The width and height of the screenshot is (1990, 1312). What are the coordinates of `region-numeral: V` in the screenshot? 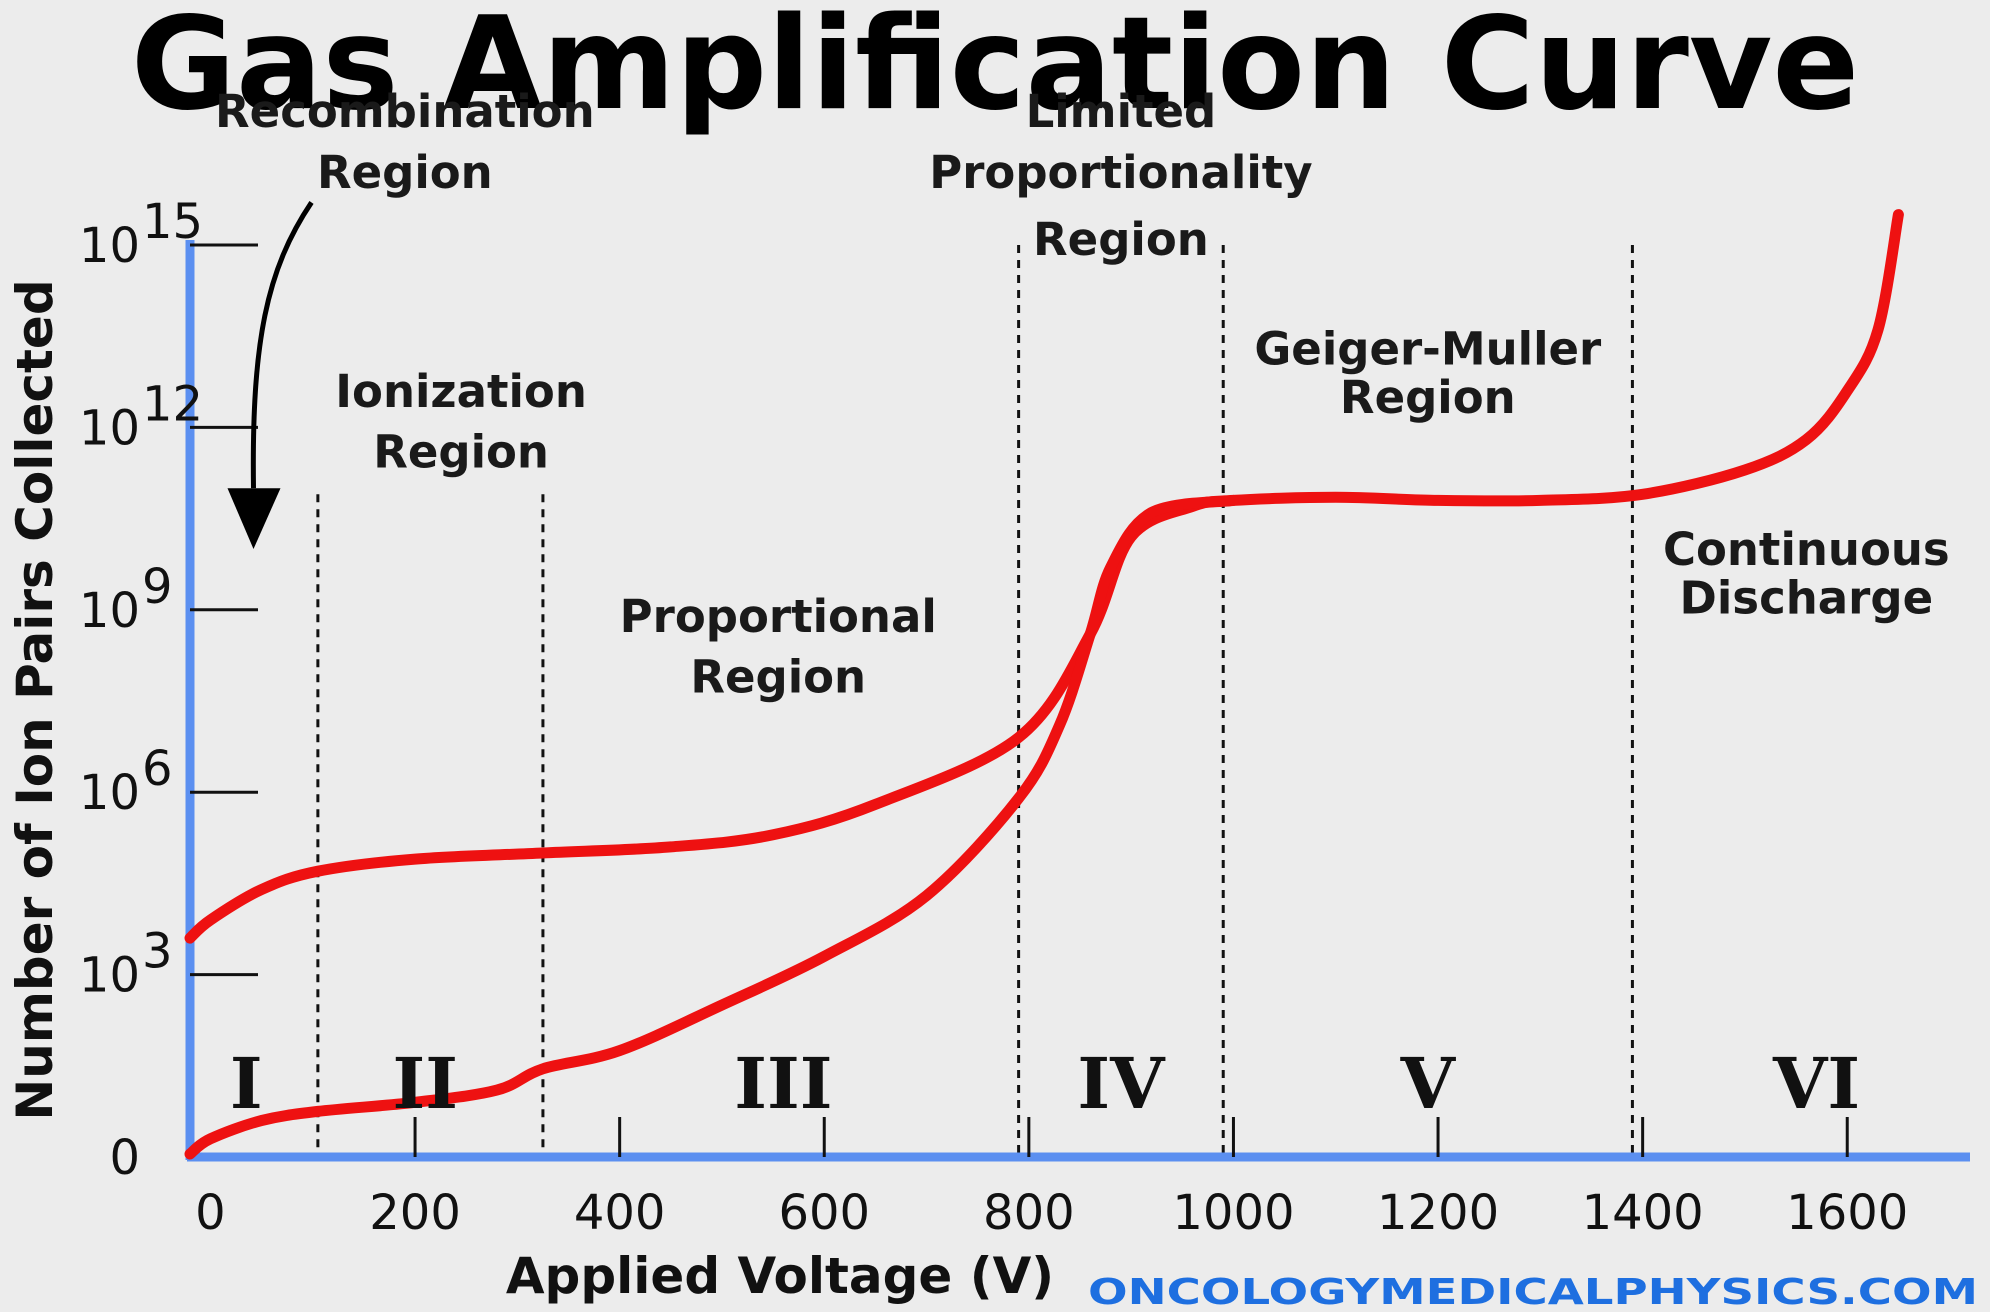 It's located at (1428, 1083).